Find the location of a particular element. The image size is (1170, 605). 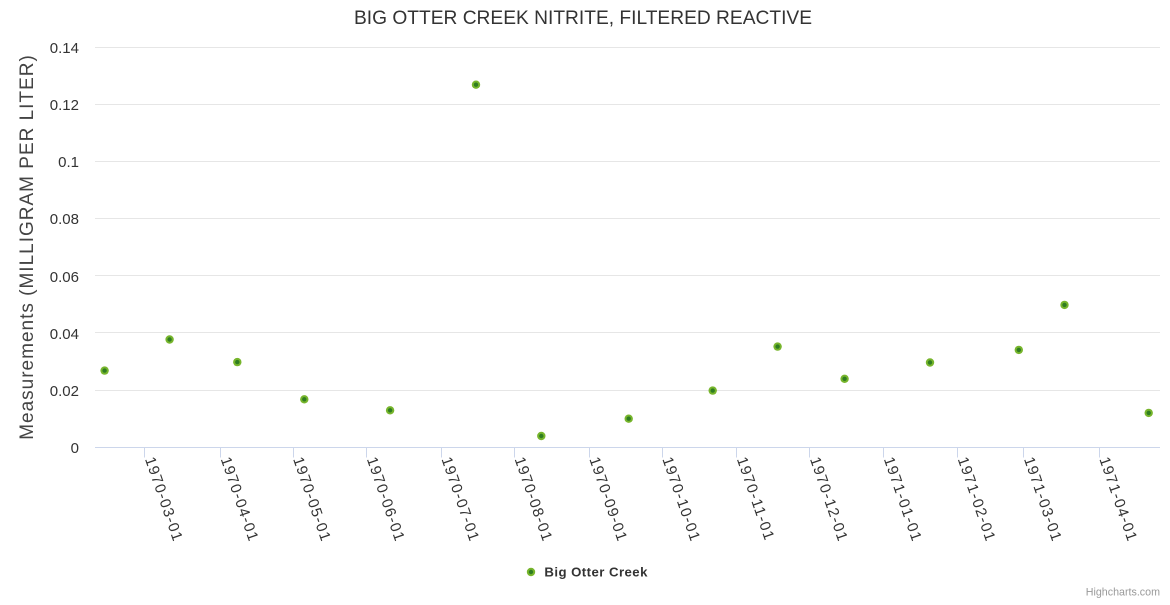

svg-text:Measurements (MILLIGRAM PER LI: Measurements (MILLIGRAM PER LITER) is located at coordinates (27, 247).